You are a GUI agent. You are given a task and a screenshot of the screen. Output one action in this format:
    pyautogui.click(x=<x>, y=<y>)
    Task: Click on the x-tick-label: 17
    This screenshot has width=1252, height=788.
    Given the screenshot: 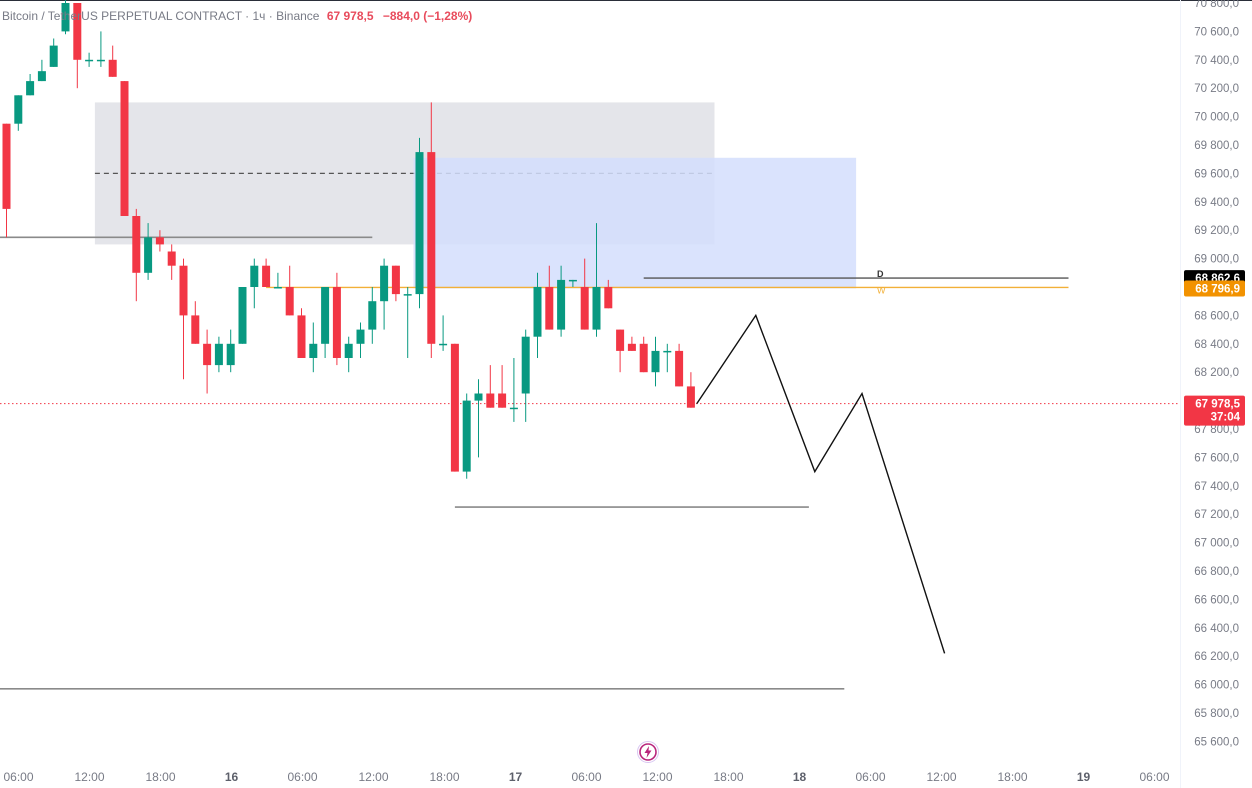 What is the action you would take?
    pyautogui.click(x=516, y=777)
    